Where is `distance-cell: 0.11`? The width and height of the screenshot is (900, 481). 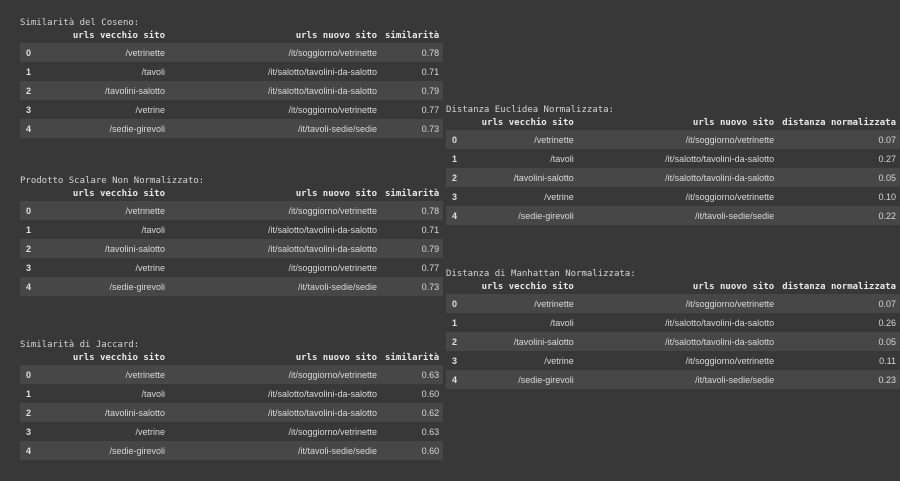 distance-cell: 0.11 is located at coordinates (887, 360).